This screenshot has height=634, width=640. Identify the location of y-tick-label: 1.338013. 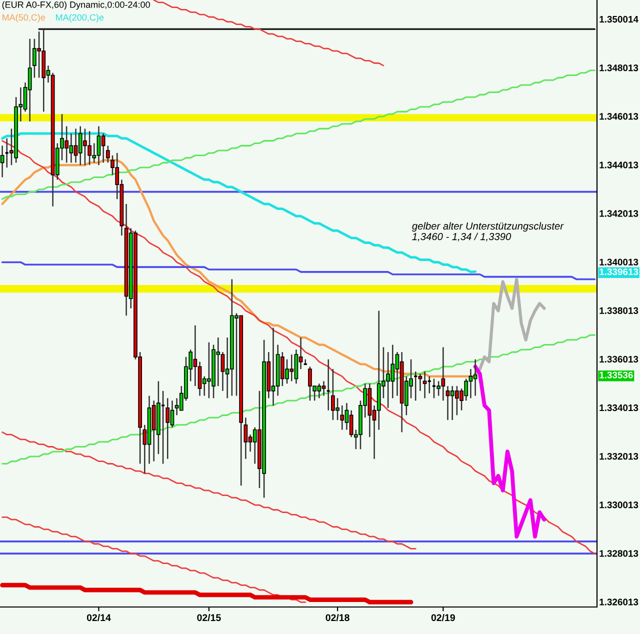
(619, 310).